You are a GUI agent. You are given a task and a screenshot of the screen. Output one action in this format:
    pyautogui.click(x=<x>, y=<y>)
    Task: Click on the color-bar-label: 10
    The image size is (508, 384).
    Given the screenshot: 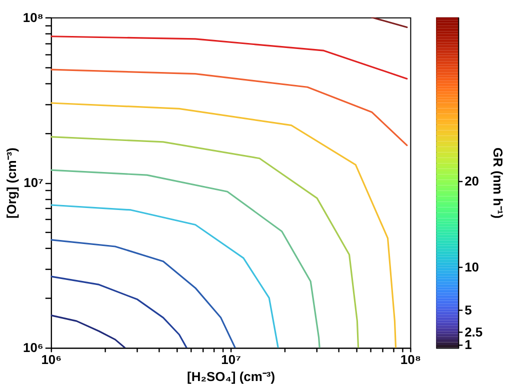 What is the action you would take?
    pyautogui.click(x=472, y=267)
    